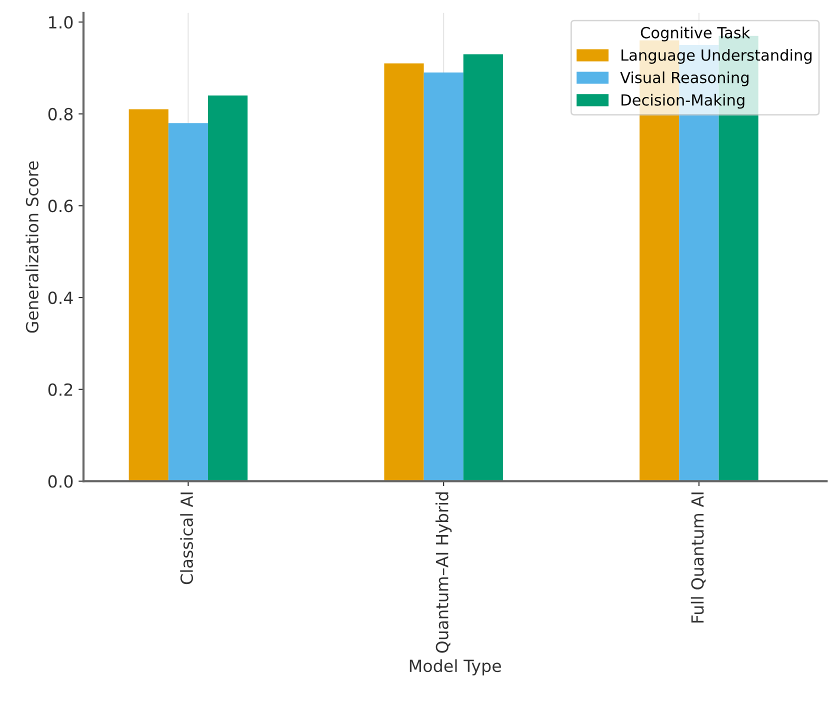 The height and width of the screenshot is (715, 835). I want to click on x-tick-label: Full Quantum AI, so click(698, 557).